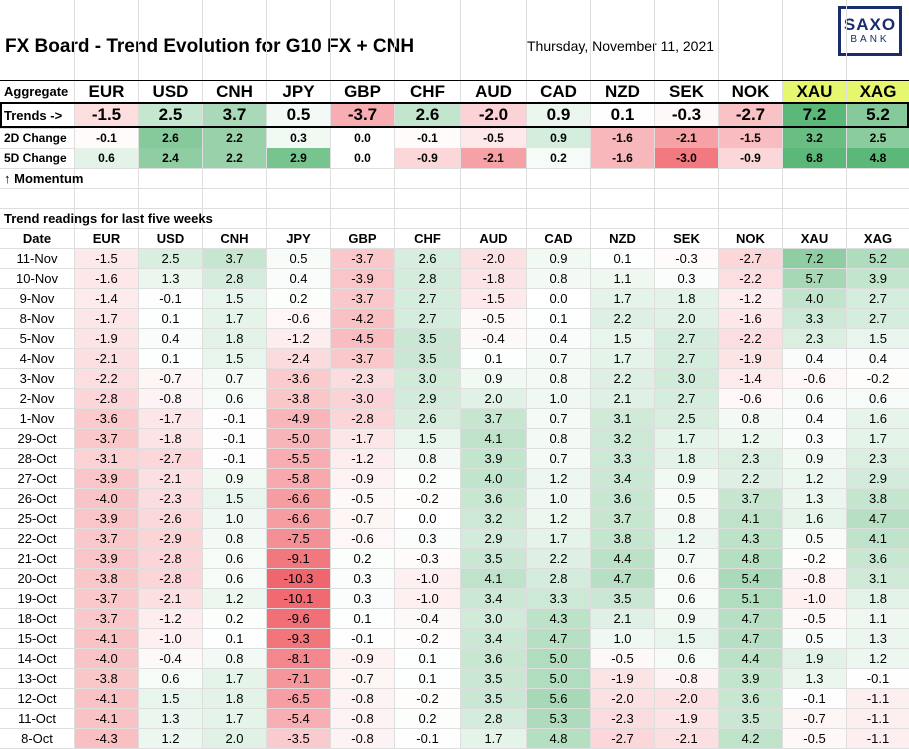 The image size is (909, 749). Describe the element at coordinates (686, 158) in the screenshot. I see `aggregate-value-sek: -3.0` at that location.